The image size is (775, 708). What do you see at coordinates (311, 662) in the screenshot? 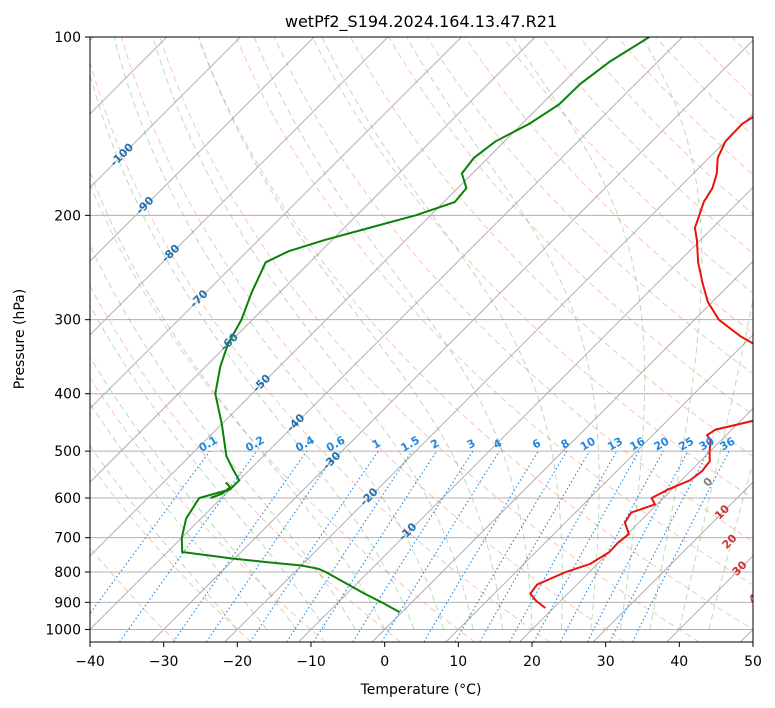
I see `x-tick-label: −10` at bounding box center [311, 662].